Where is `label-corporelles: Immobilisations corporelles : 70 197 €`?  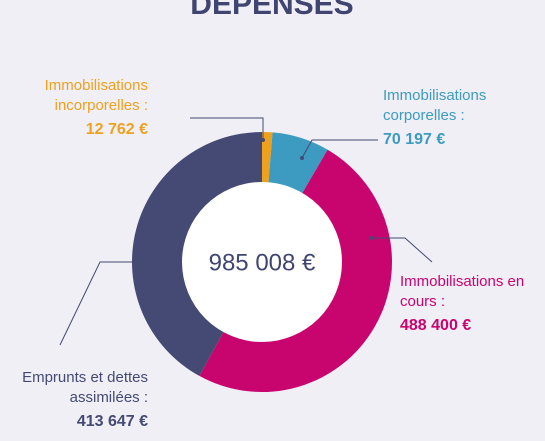 label-corporelles: Immobilisations corporelles : 70 197 € is located at coordinates (443, 118).